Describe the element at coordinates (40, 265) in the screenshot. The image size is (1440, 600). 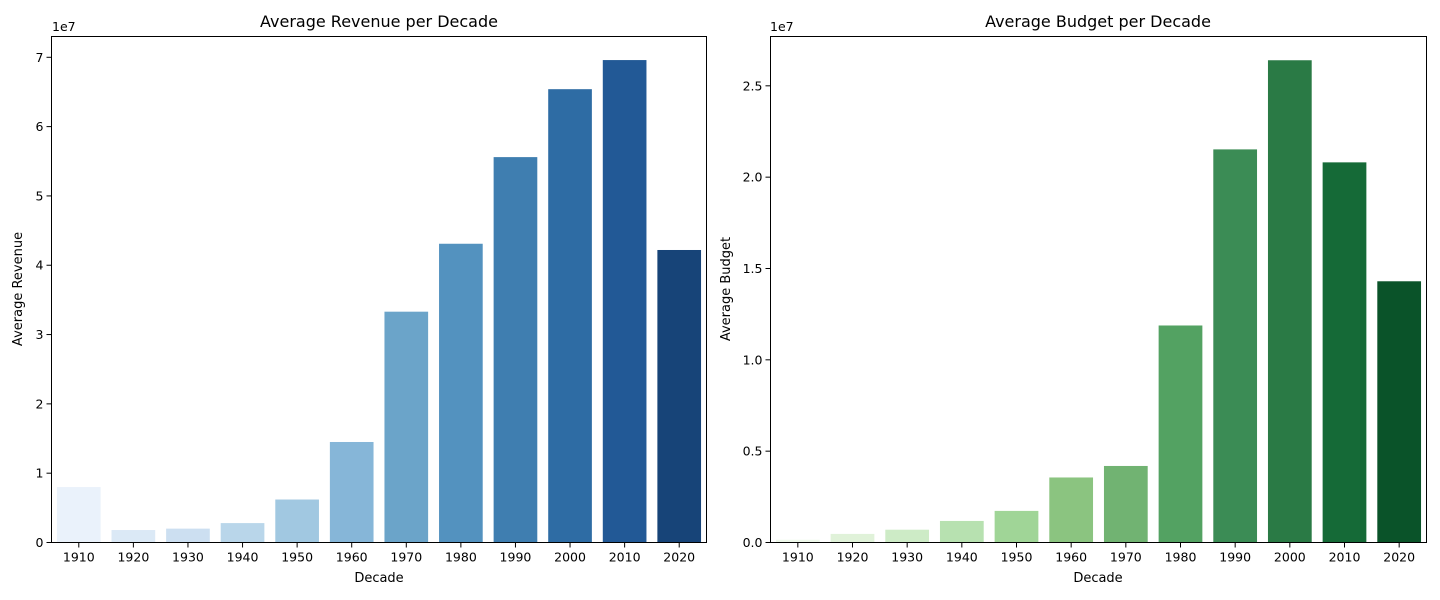
I see `revenue-y-tick-label: 4` at that location.